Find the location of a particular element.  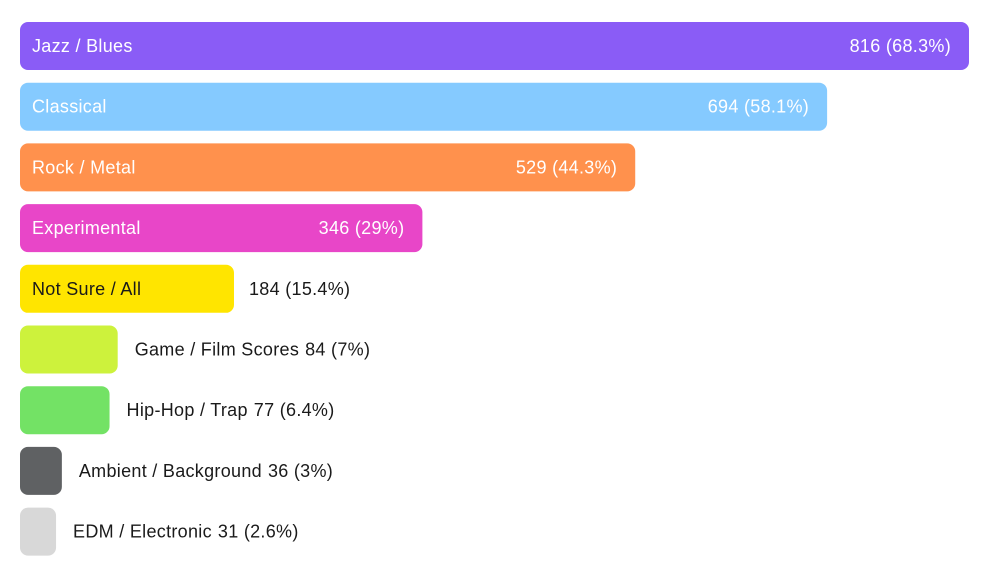

bar-game-film-scores is located at coordinates (69, 349).